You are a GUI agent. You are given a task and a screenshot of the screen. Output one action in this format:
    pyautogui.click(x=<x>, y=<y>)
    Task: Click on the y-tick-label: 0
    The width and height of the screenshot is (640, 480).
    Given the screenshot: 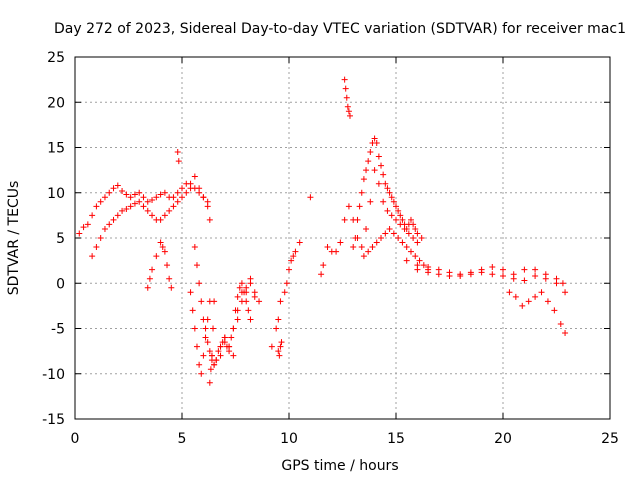 What is the action you would take?
    pyautogui.click(x=60, y=284)
    